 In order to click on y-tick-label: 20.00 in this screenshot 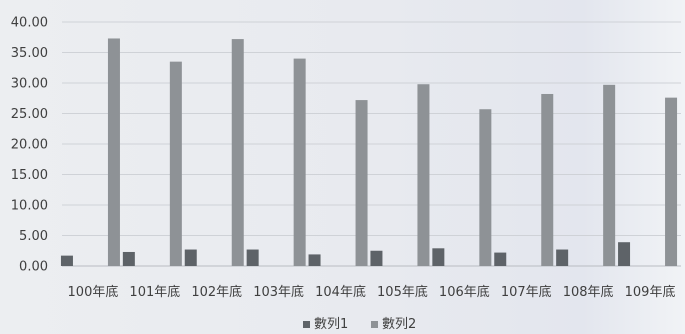, I will do `click(29, 145)`.